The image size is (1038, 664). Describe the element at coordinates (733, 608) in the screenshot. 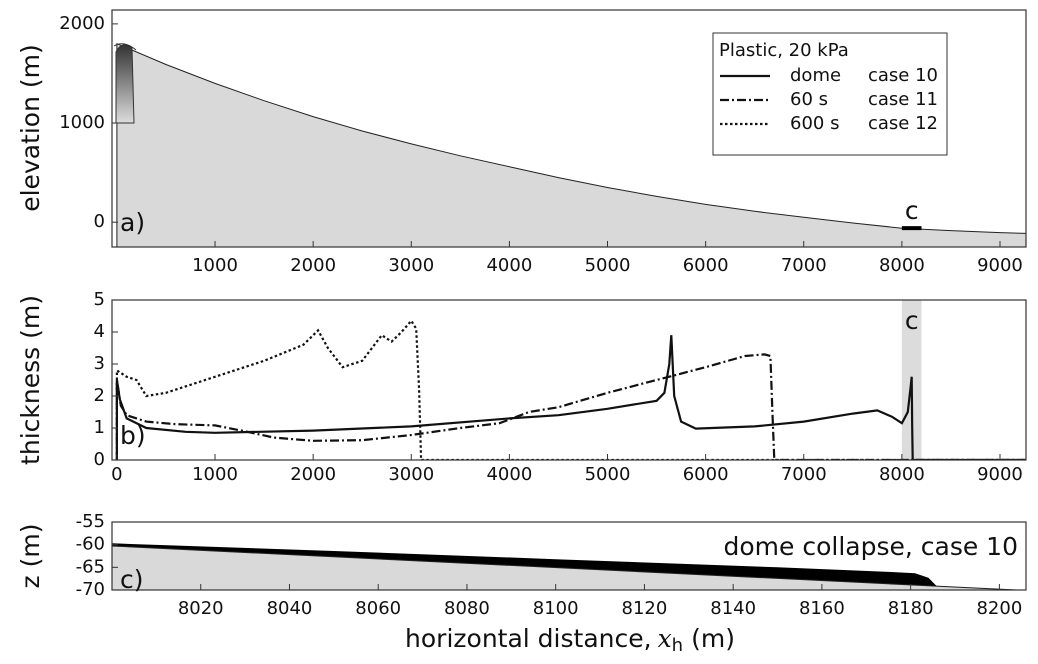

I see `x-tick-label: 8140` at that location.